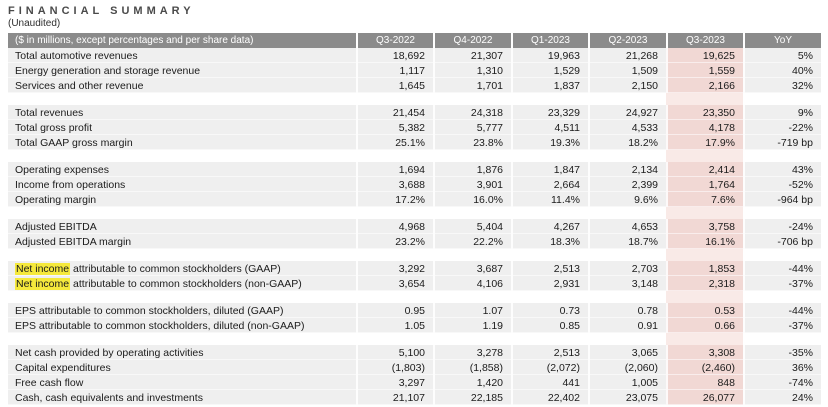 The image size is (828, 407). I want to click on value-cell: (2,072), so click(549, 367).